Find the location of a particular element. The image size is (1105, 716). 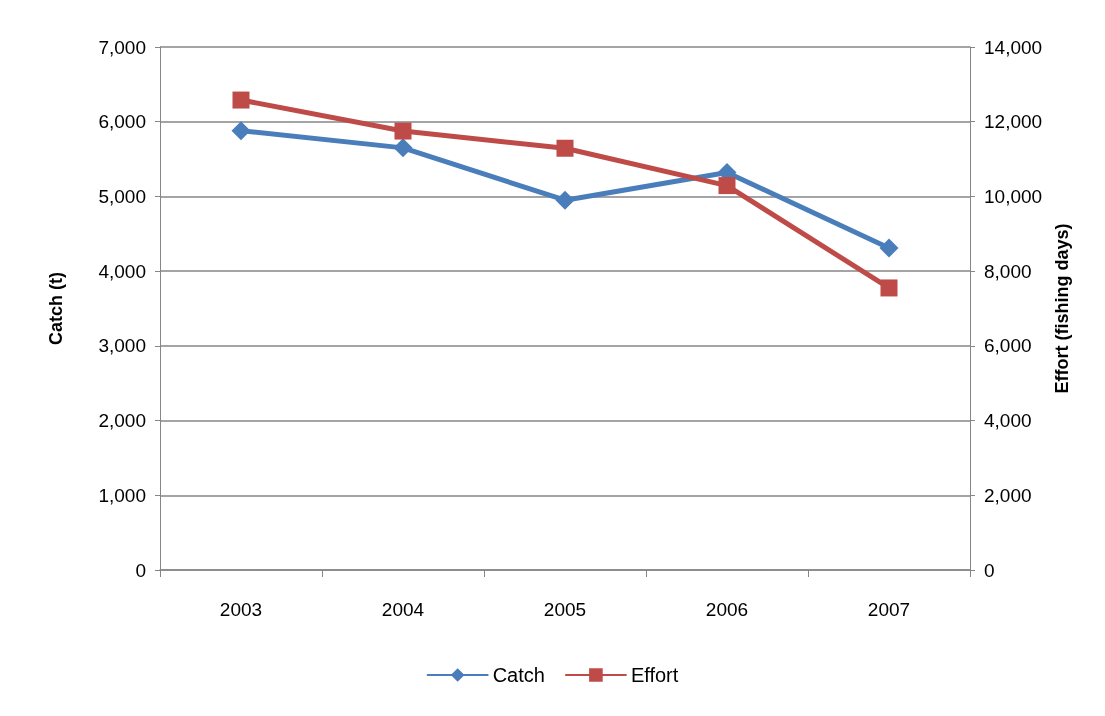

legend-label: Effort is located at coordinates (654, 675).